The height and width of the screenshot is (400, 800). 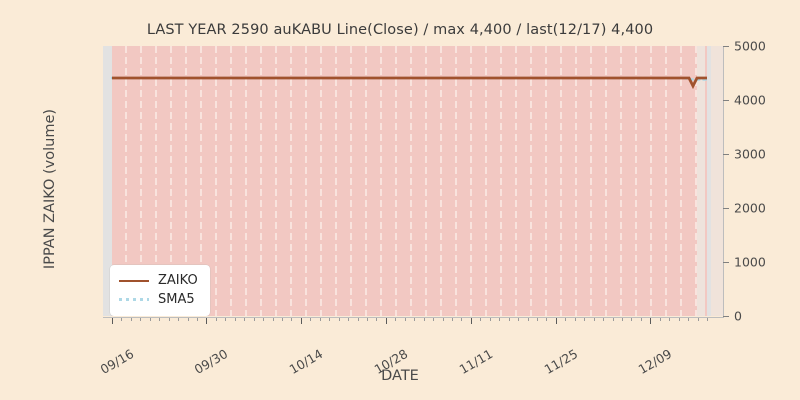 What do you see at coordinates (750, 154) in the screenshot?
I see `y-tick-label: 3000` at bounding box center [750, 154].